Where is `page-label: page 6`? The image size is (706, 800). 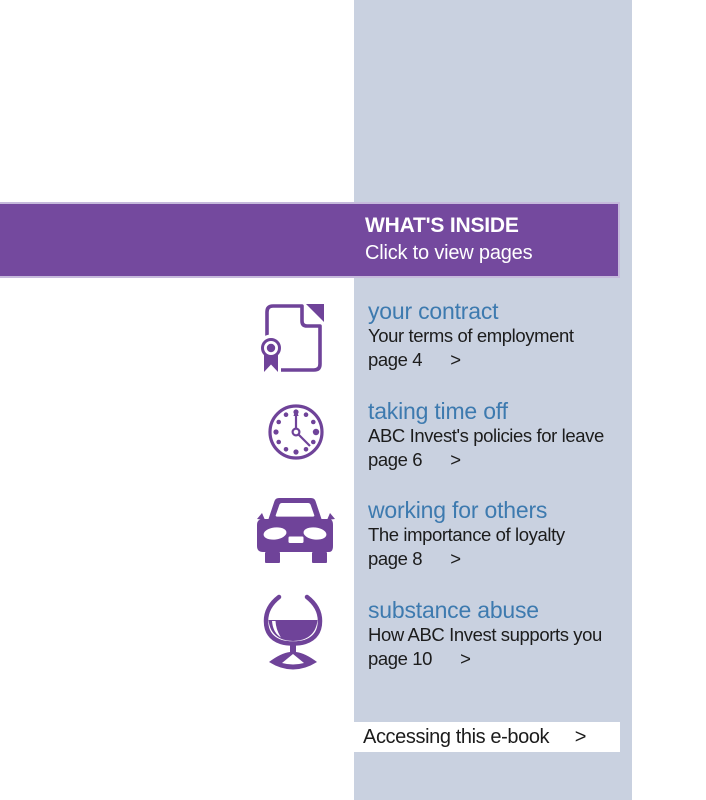 page-label: page 6 is located at coordinates (395, 459).